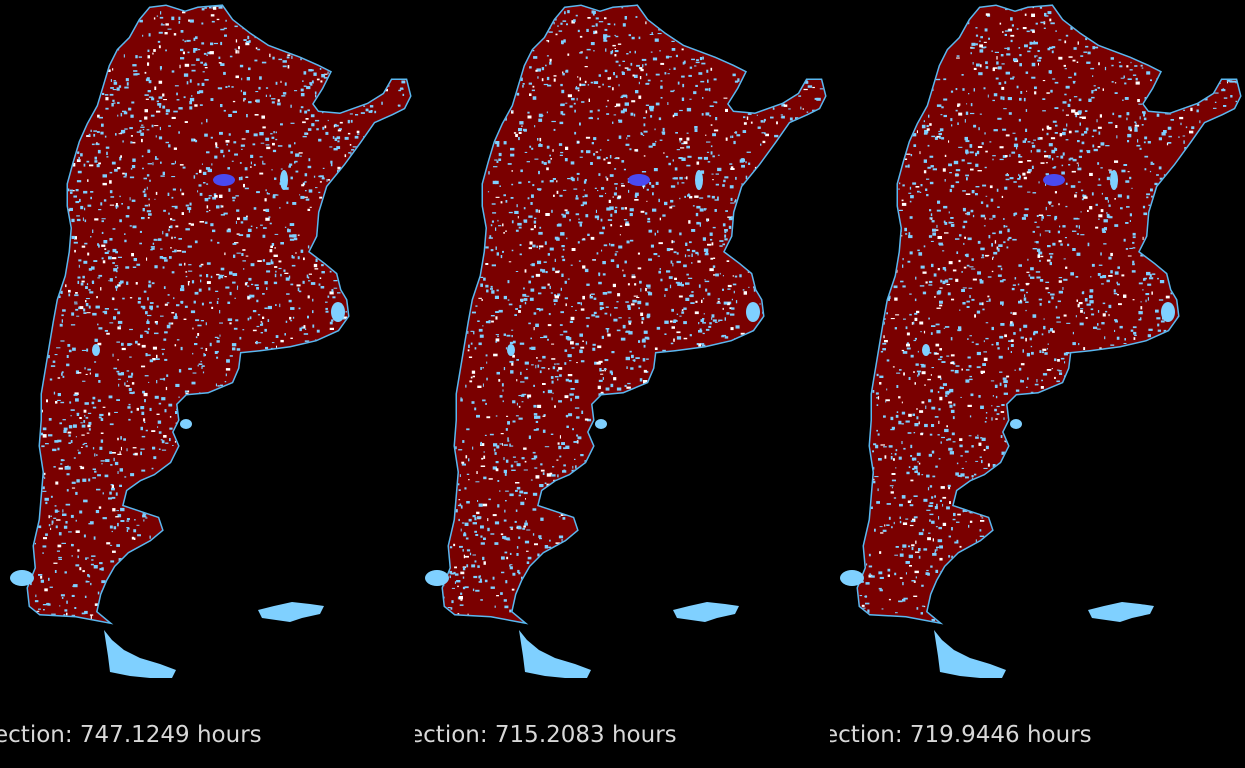 The image size is (1245, 768). I want to click on panel-caption: ection: 719.9446 hours, so click(961, 735).